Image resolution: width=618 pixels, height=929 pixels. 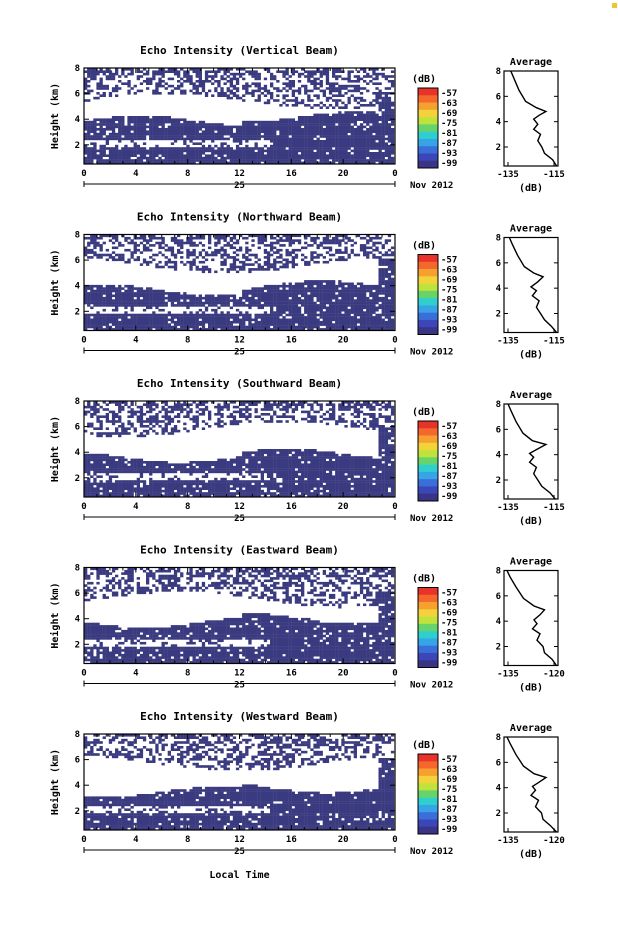 I want to click on y-axis-label: Height (km), so click(x=55, y=116).